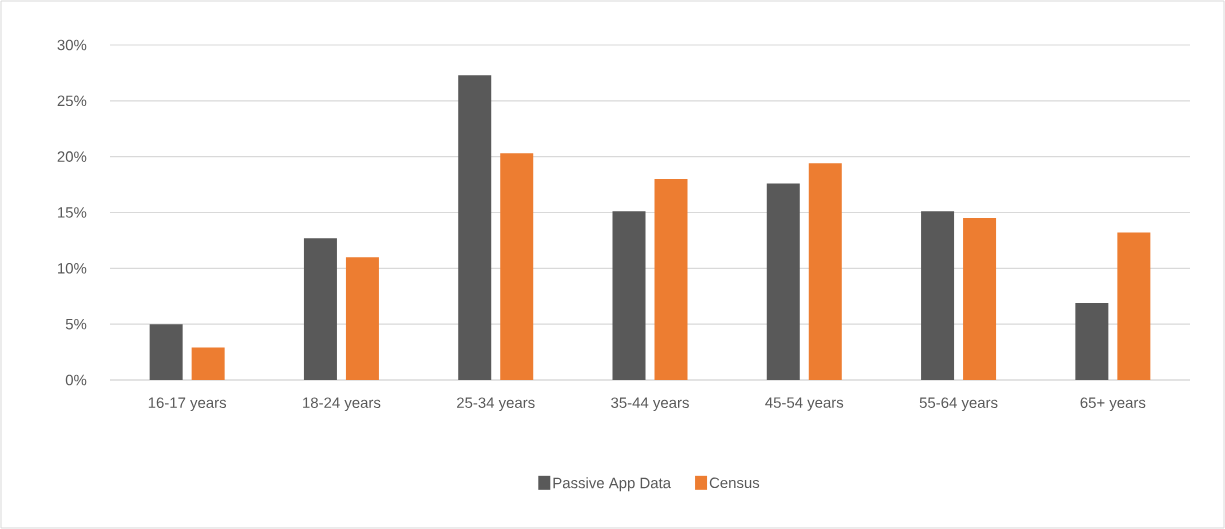 The image size is (1225, 529). What do you see at coordinates (958, 404) in the screenshot?
I see `x-tick-label: 55-64 years` at bounding box center [958, 404].